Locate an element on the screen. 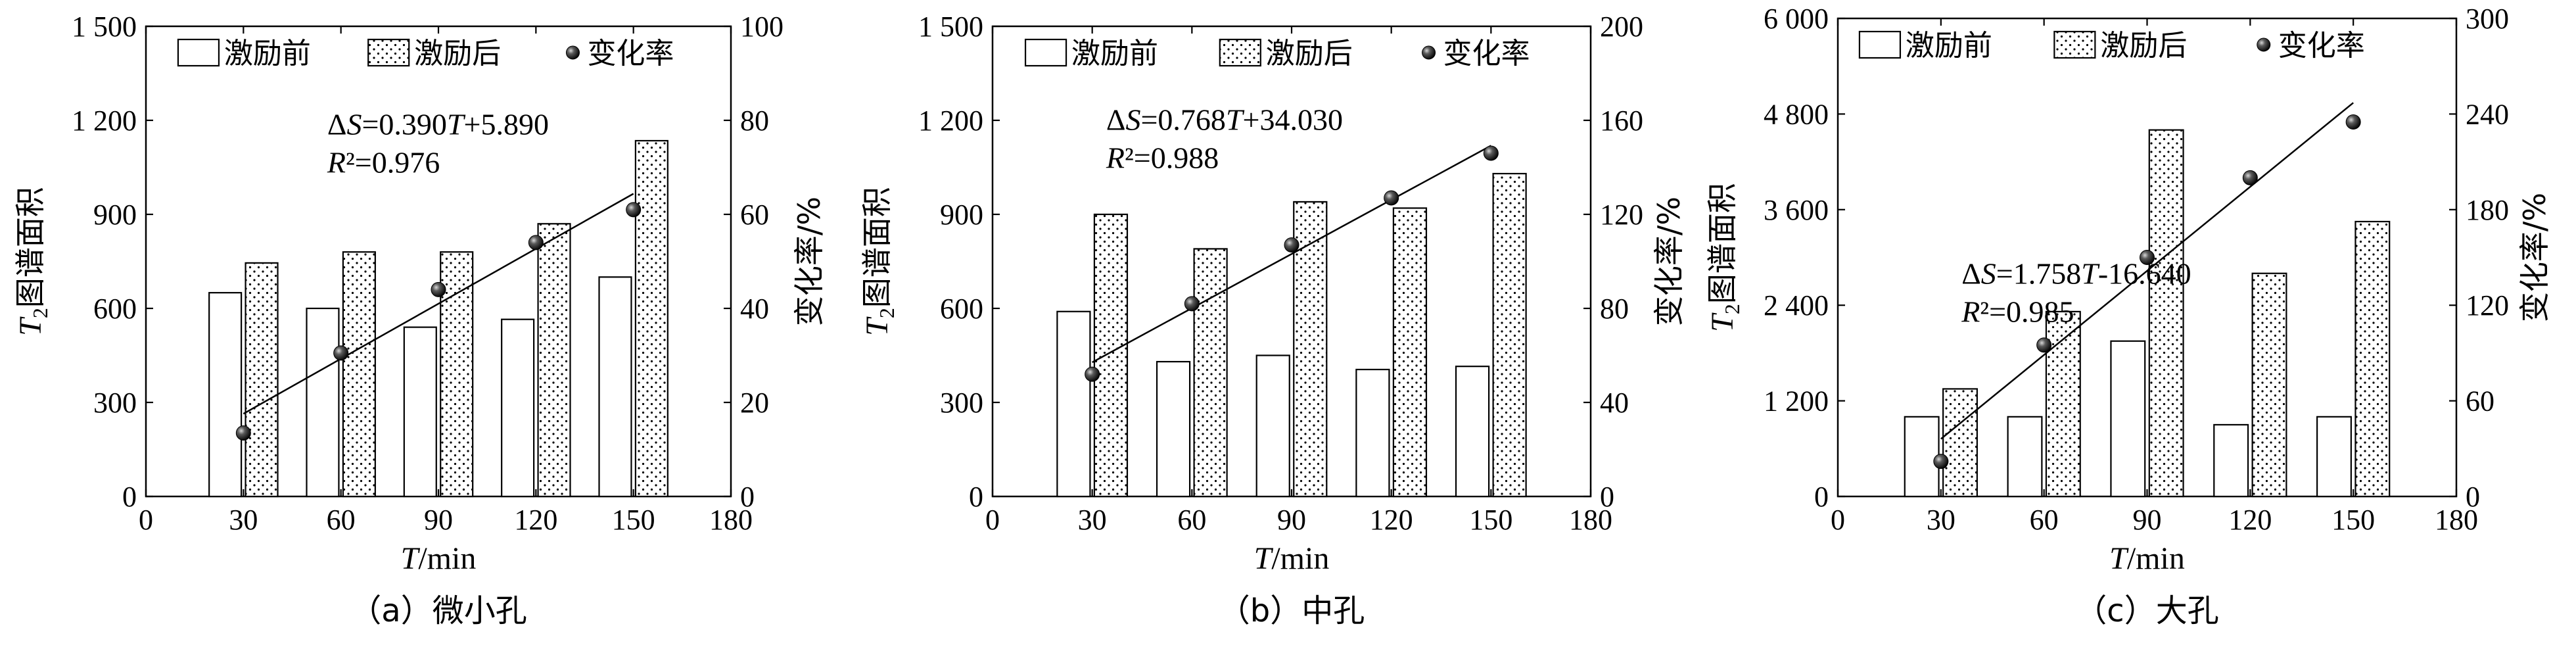  y2-tick-label: 120 is located at coordinates (1621, 215).